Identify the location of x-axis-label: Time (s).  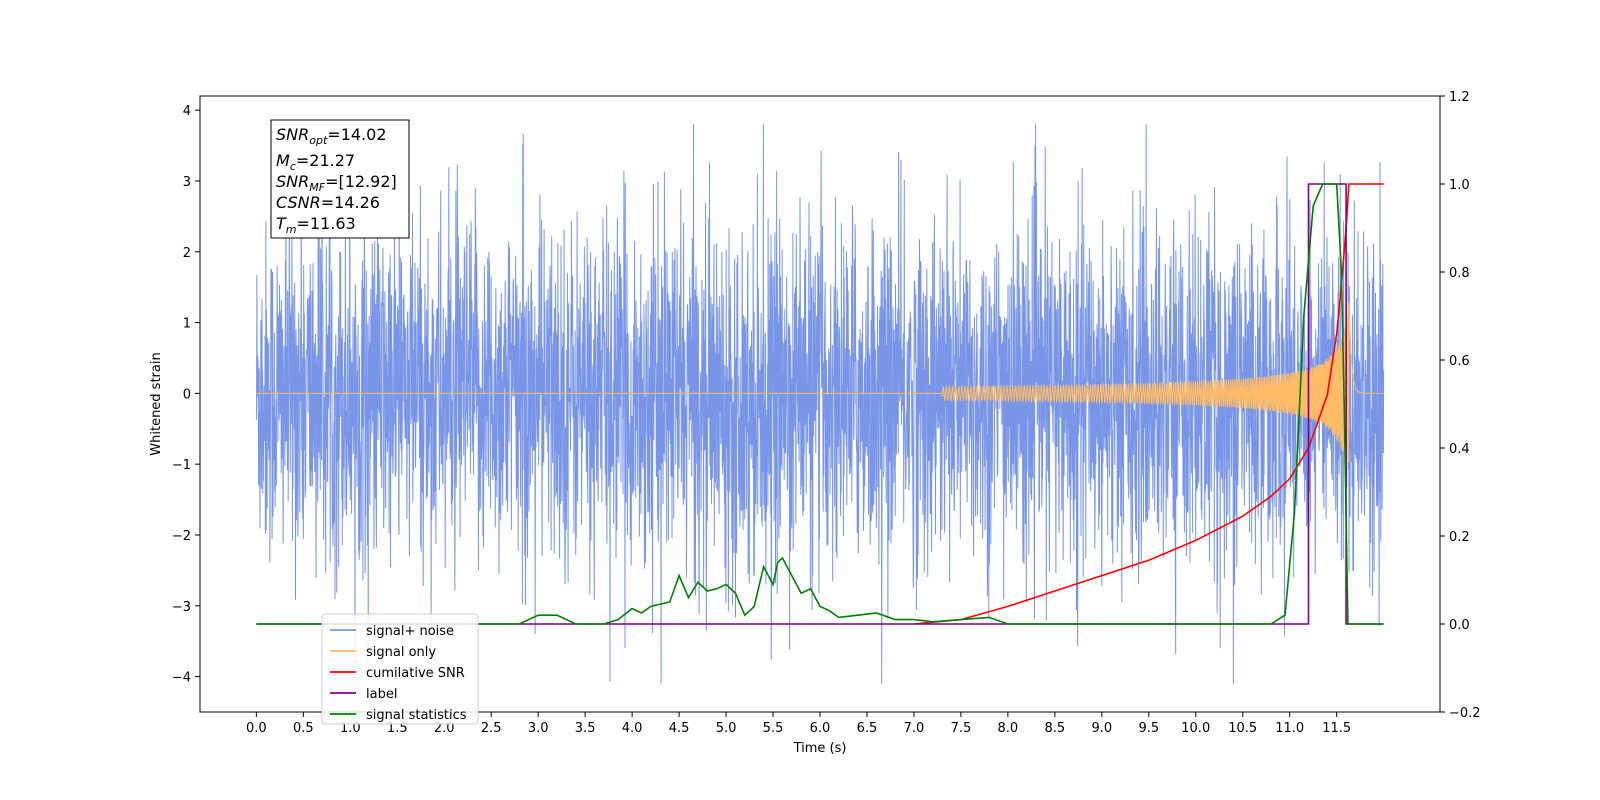
(820, 748).